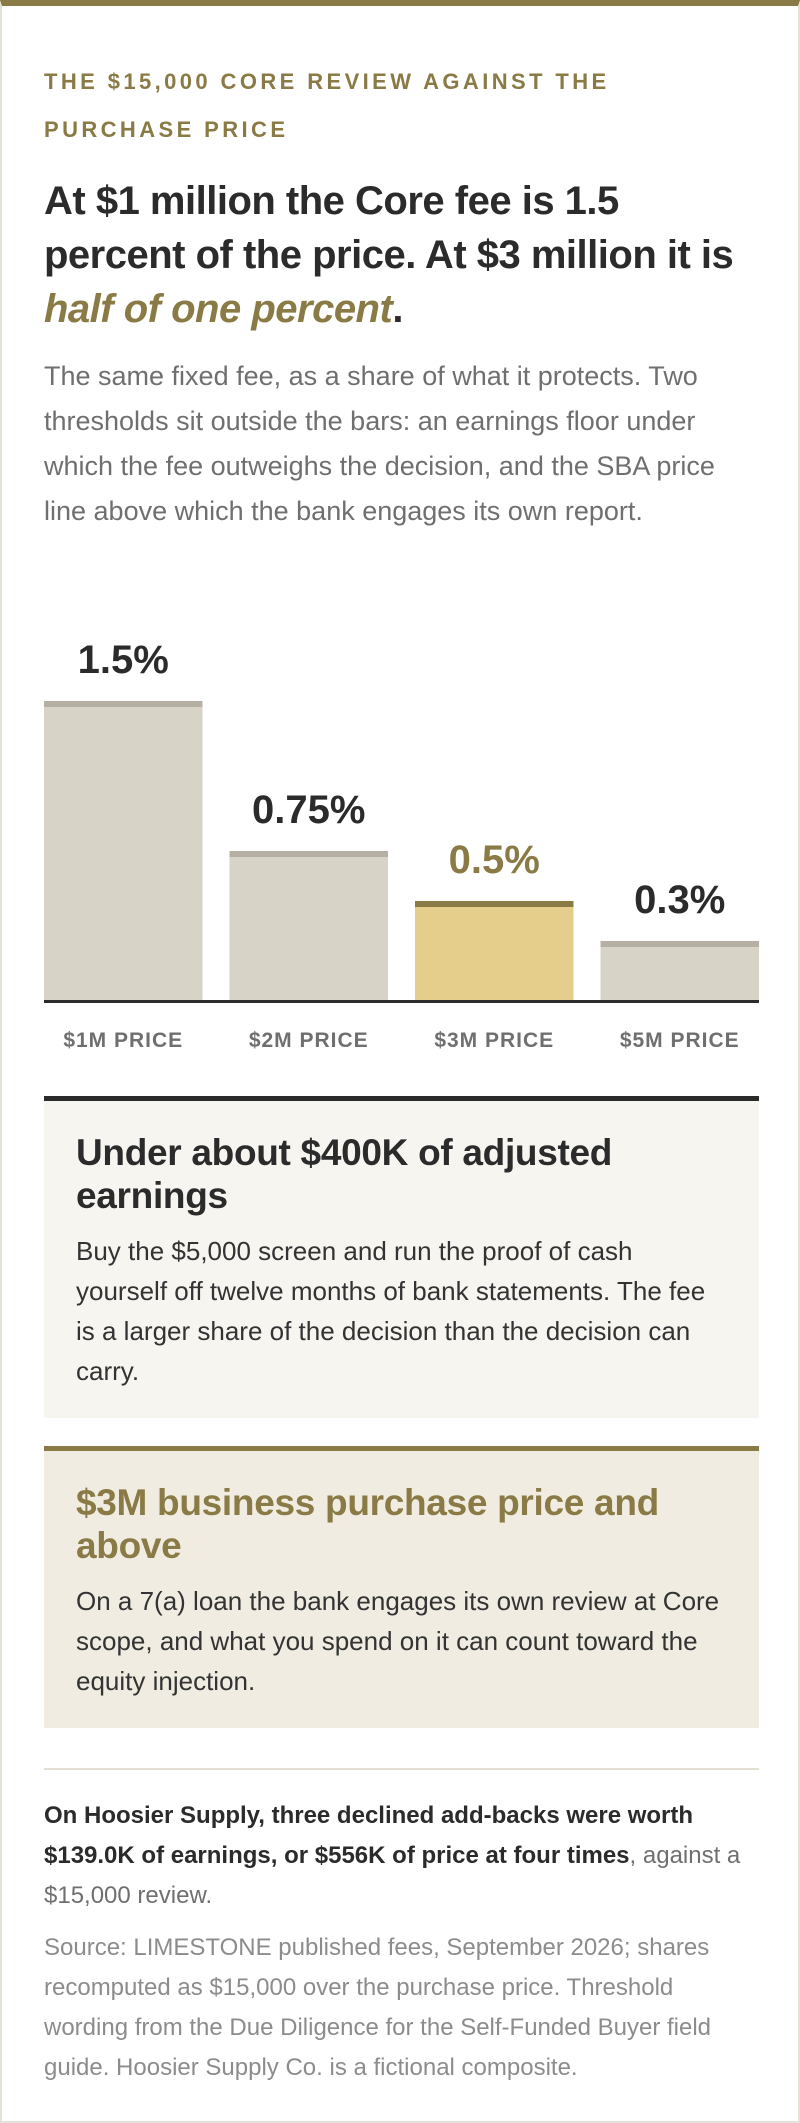 The height and width of the screenshot is (2123, 800). Describe the element at coordinates (309, 1040) in the screenshot. I see `tick-label-2m-price: $2M PRICE` at that location.